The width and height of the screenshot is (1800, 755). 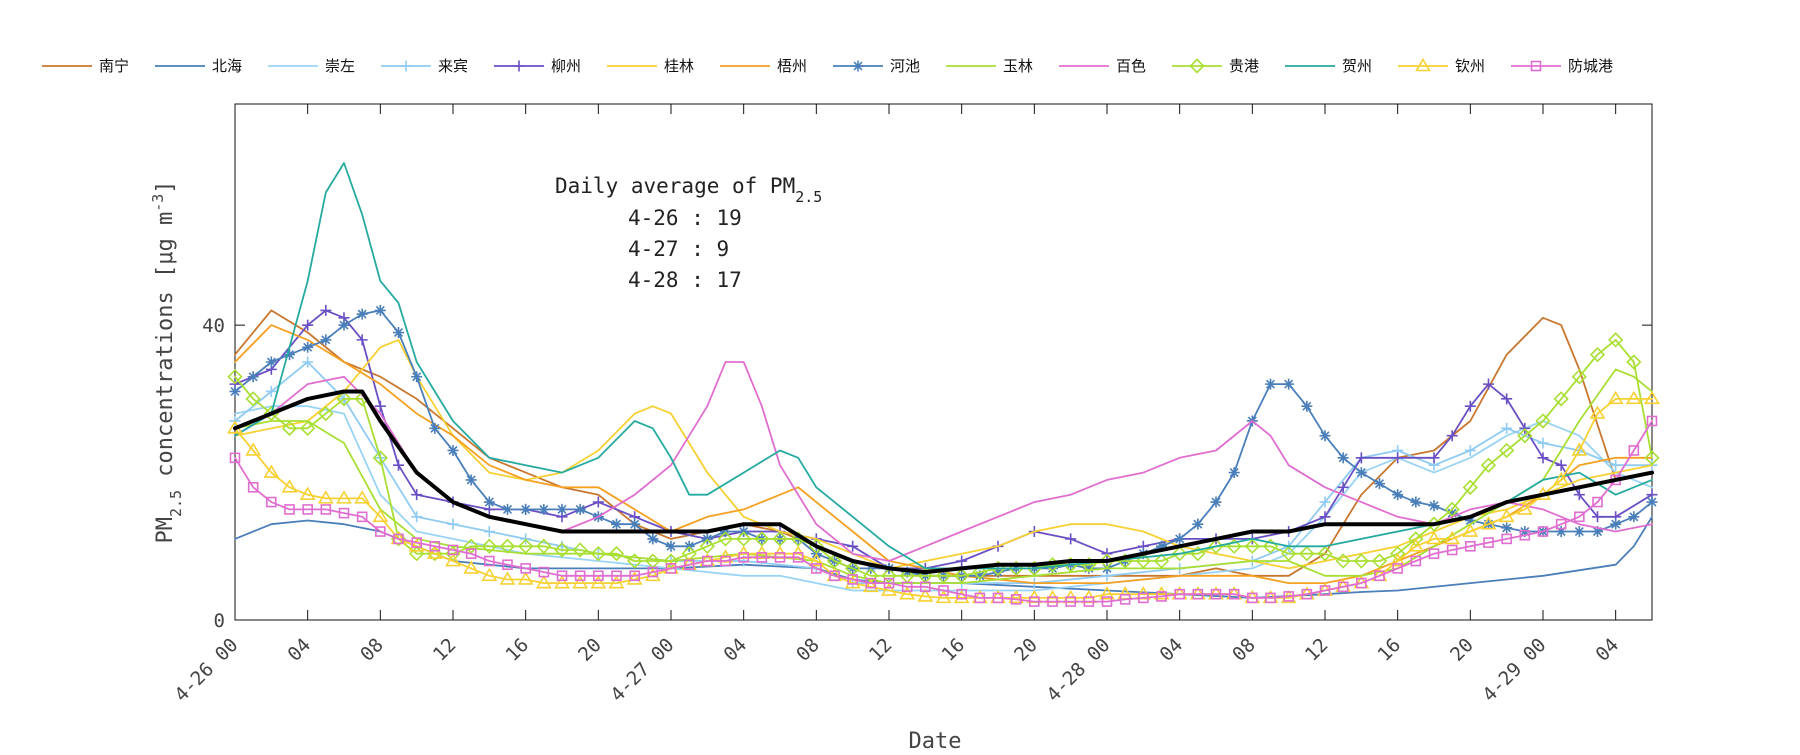 What do you see at coordinates (372, 650) in the screenshot?
I see `x-tick-label: 08` at bounding box center [372, 650].